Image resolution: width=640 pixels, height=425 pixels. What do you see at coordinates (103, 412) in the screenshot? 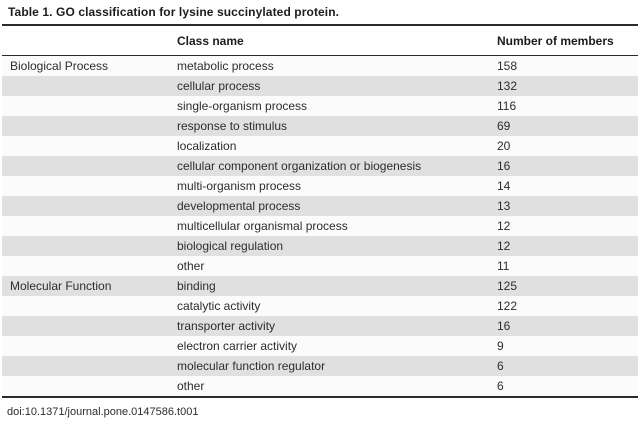
I see `doi-footer: doi:10.1371/journal.pone.0147586.t001` at bounding box center [103, 412].